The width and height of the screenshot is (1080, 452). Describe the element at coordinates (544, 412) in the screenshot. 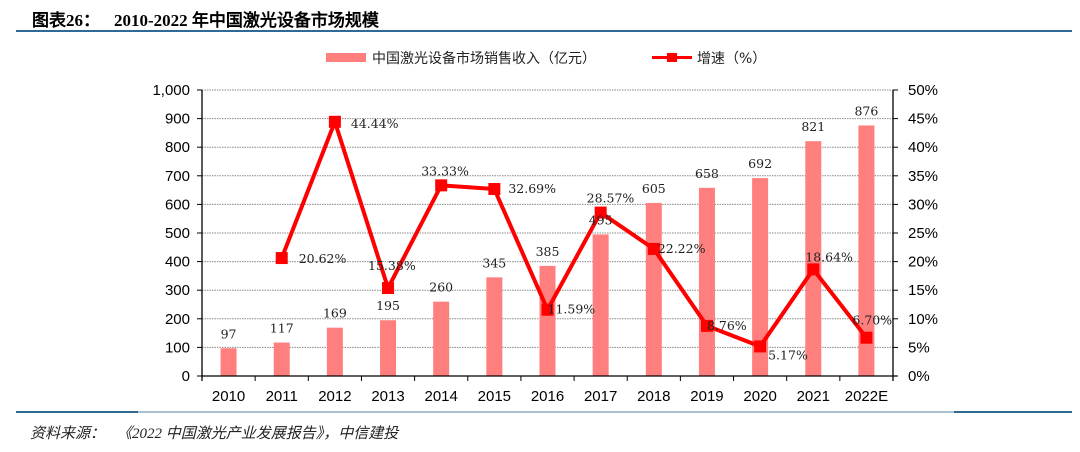

I see `footer-rule` at that location.